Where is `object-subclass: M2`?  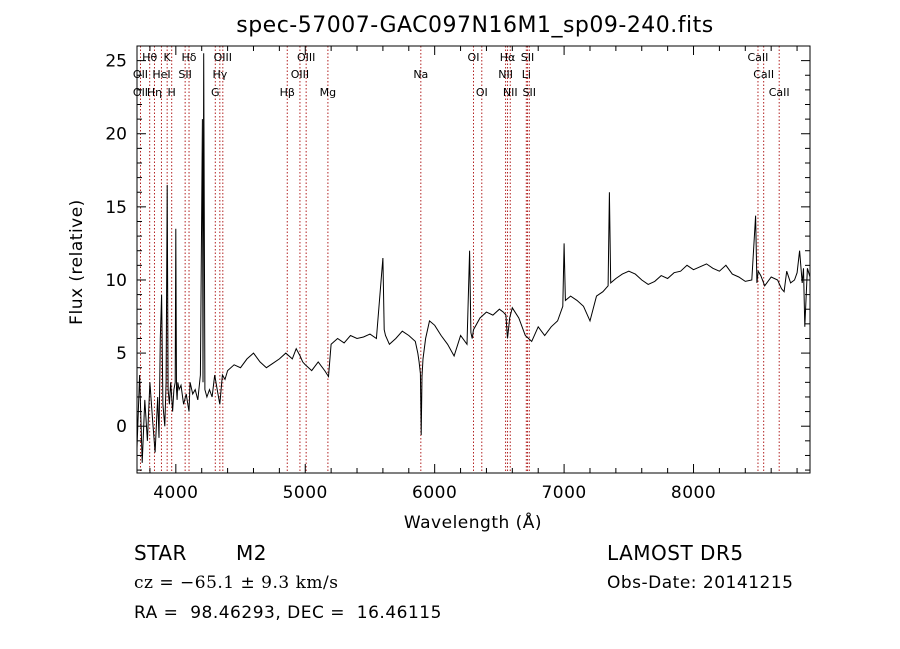
object-subclass: M2 is located at coordinates (251, 553).